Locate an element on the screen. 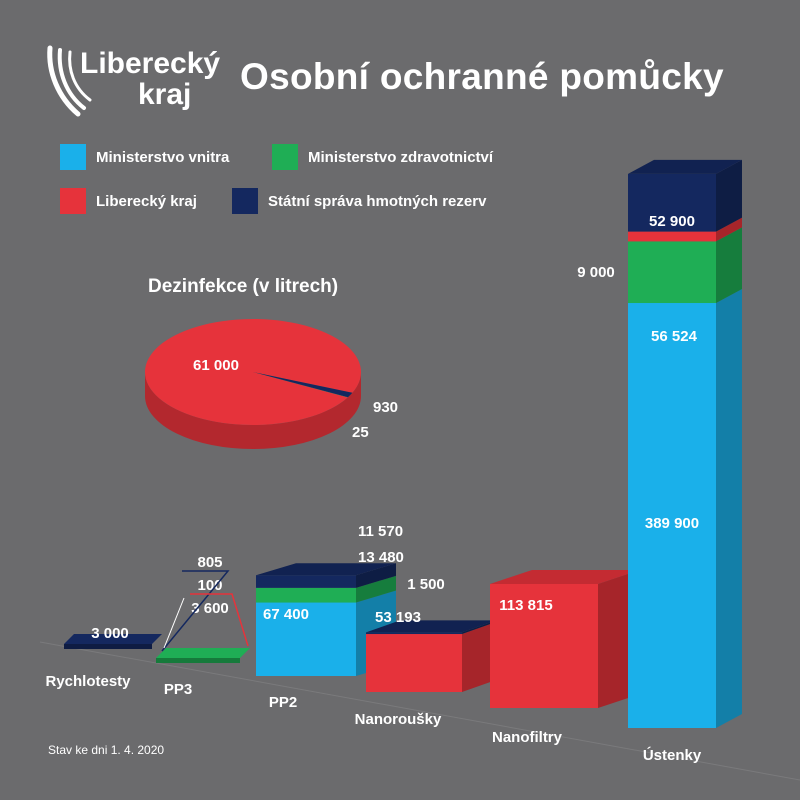 Image resolution: width=800 pixels, height=800 pixels. data-label-rychlotesty-0: 3 000 is located at coordinates (110, 633).